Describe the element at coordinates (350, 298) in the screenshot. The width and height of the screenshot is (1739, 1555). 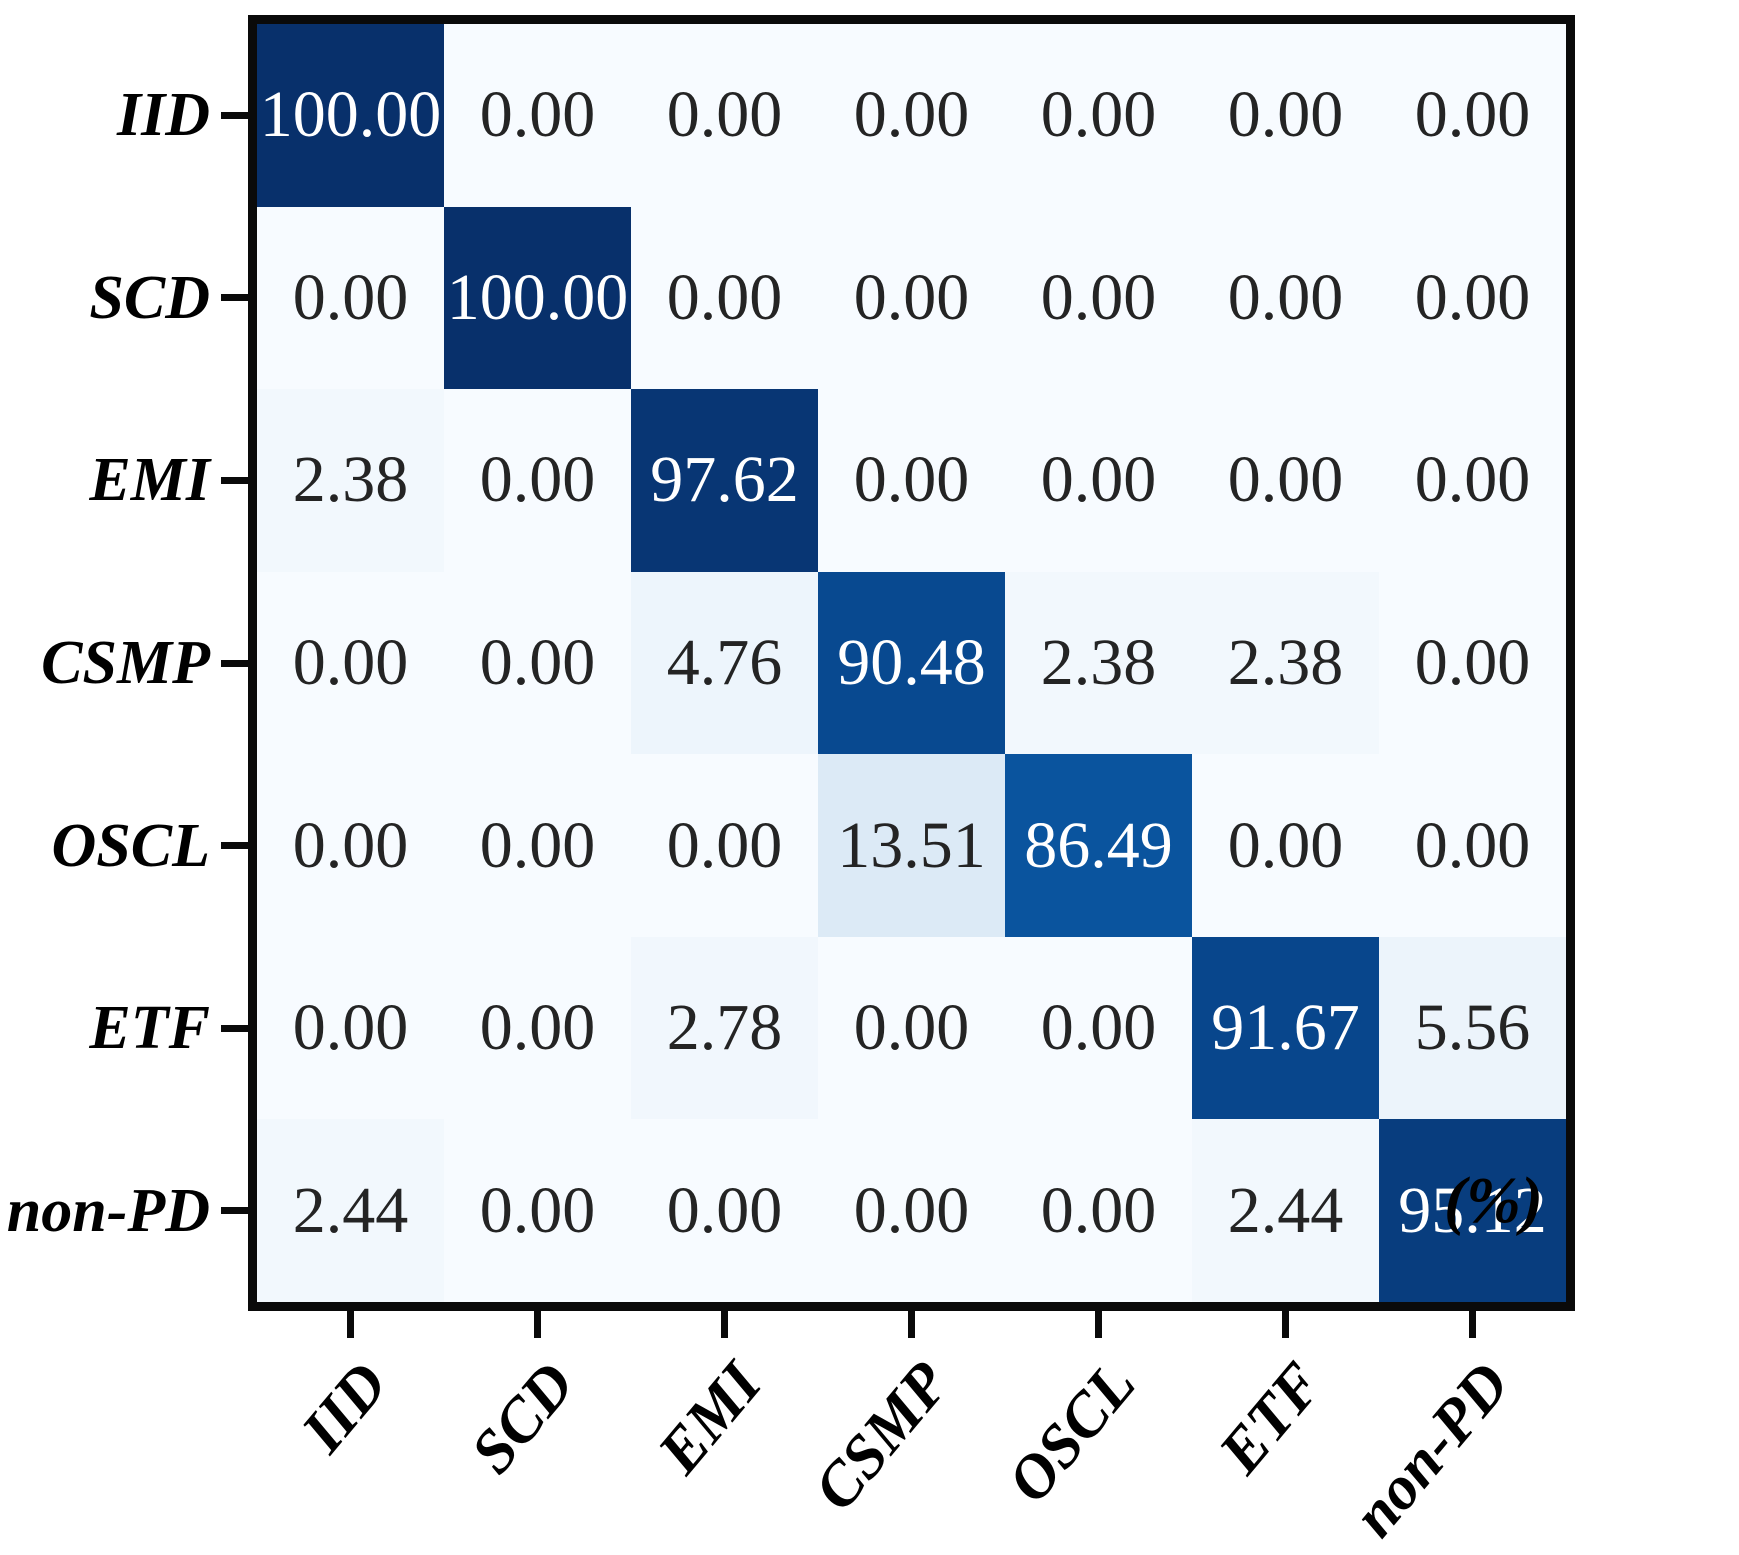
I see `matrix-cell-SCD-IID: 0.00` at that location.